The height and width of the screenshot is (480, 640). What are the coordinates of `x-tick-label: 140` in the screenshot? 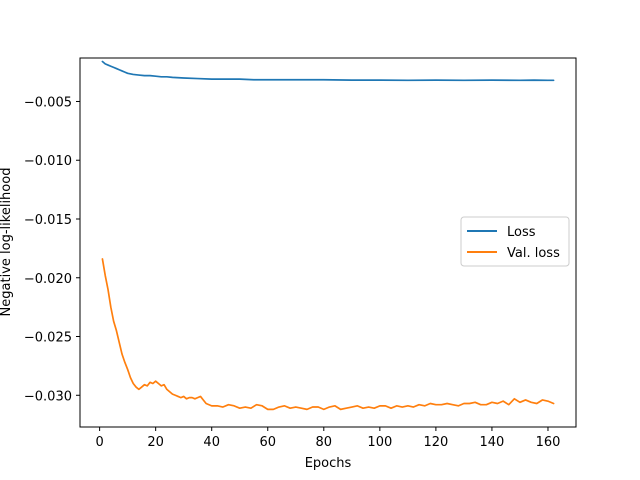 It's located at (492, 442).